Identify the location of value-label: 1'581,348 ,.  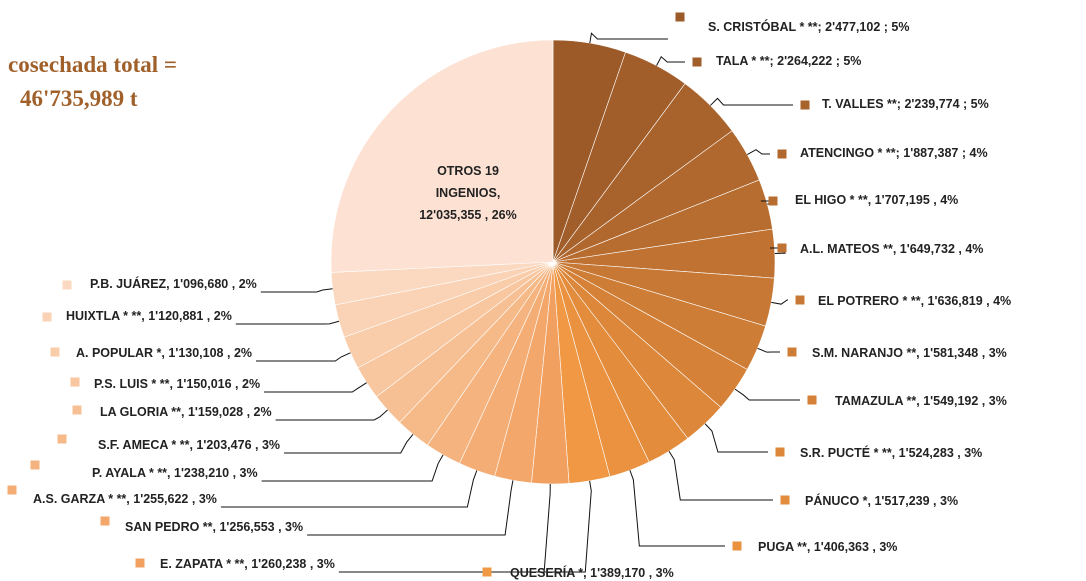
(954, 353).